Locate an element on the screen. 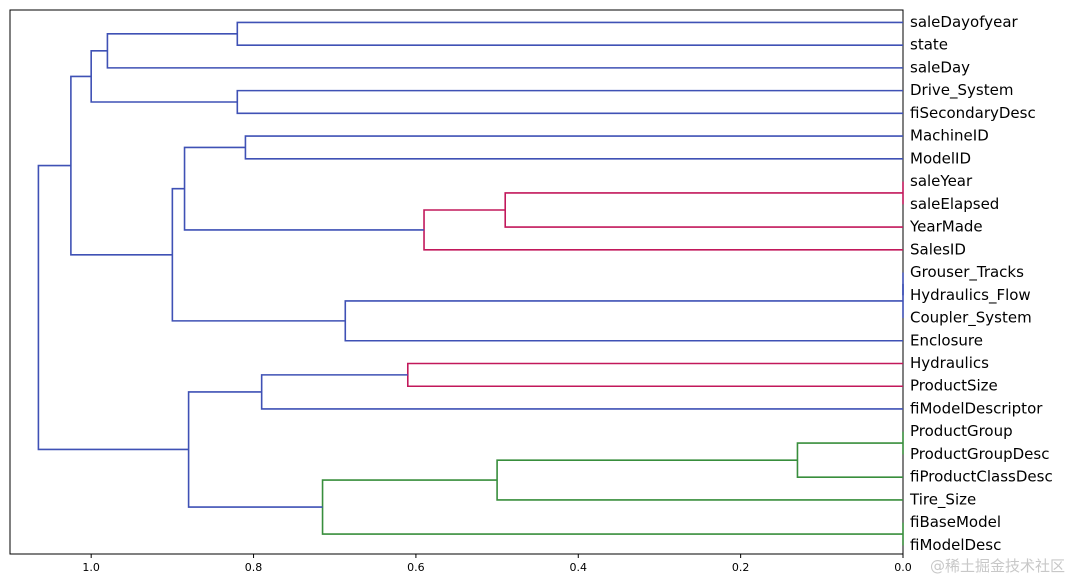 The height and width of the screenshot is (581, 1070). leaf-label: Hydraulics_Flow is located at coordinates (970, 295).